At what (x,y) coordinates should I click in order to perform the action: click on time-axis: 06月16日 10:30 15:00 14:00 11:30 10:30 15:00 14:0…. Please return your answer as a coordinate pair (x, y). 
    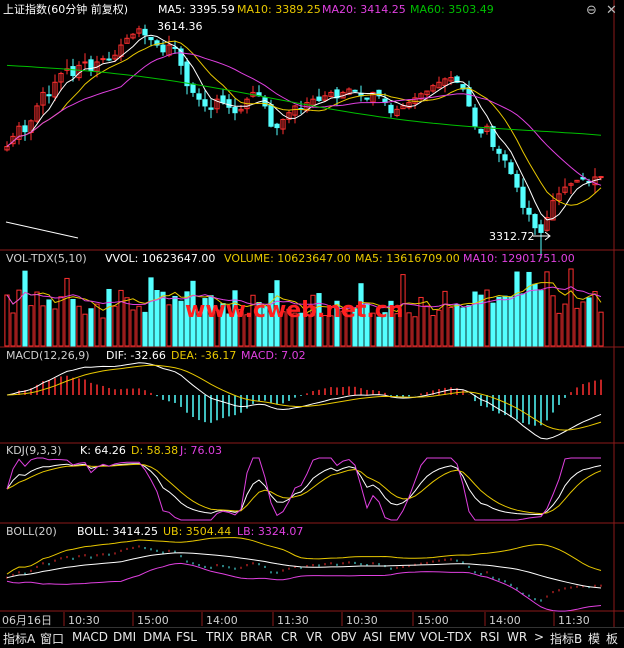
    Looking at the image, I should click on (296, 619).